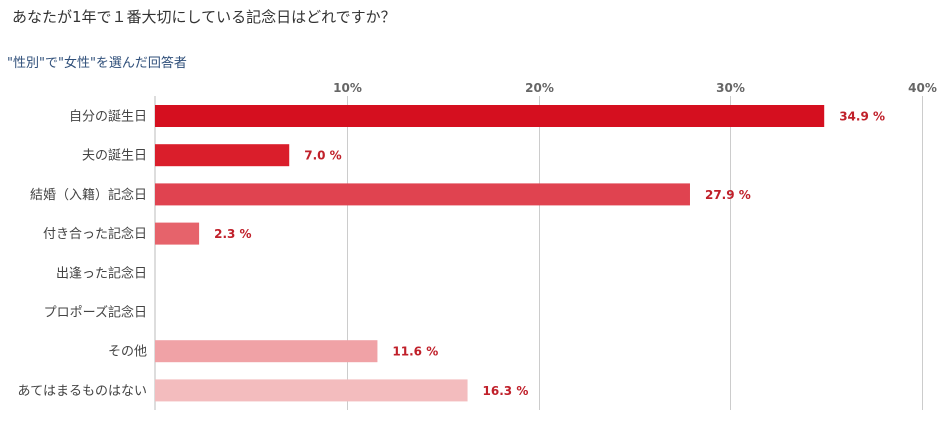 Image resolution: width=943 pixels, height=430 pixels. Describe the element at coordinates (127, 352) in the screenshot. I see `category-label: その他` at that location.